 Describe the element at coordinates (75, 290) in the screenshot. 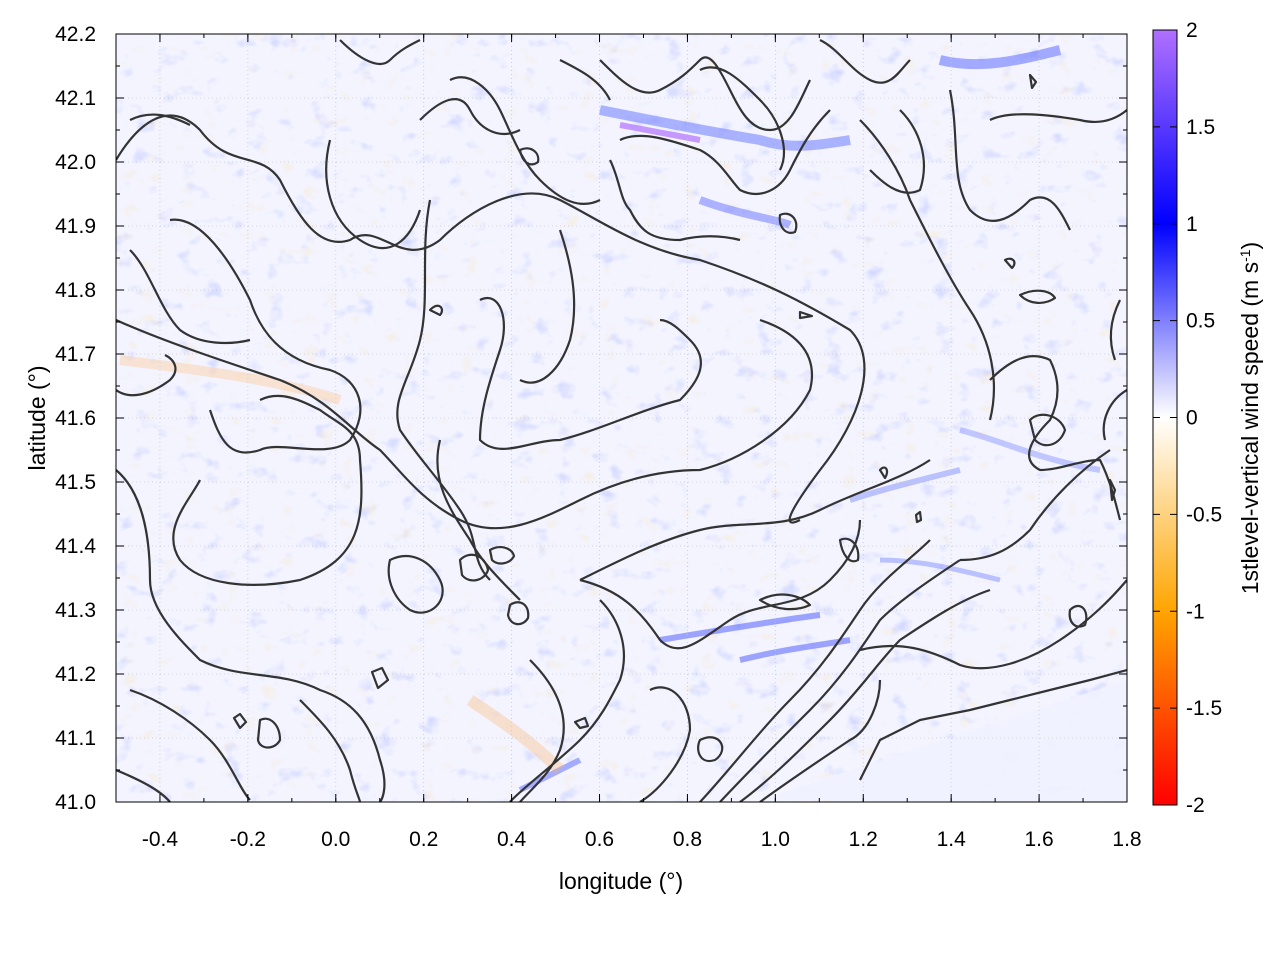

I see `y-tick-label: 41.8` at that location.